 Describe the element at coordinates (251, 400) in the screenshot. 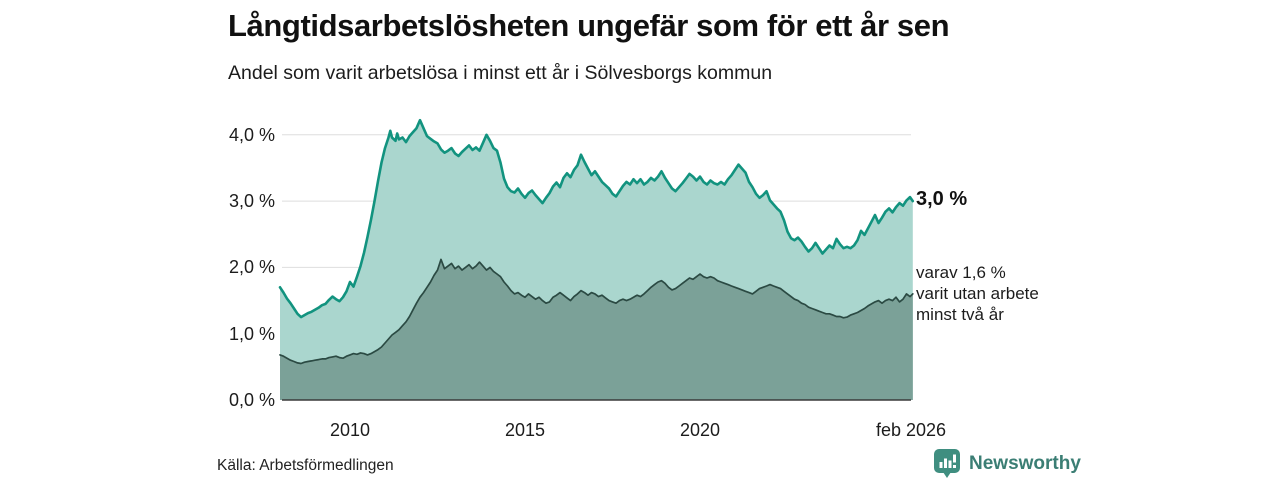

I see `y-tick-label: 0,0 %` at that location.